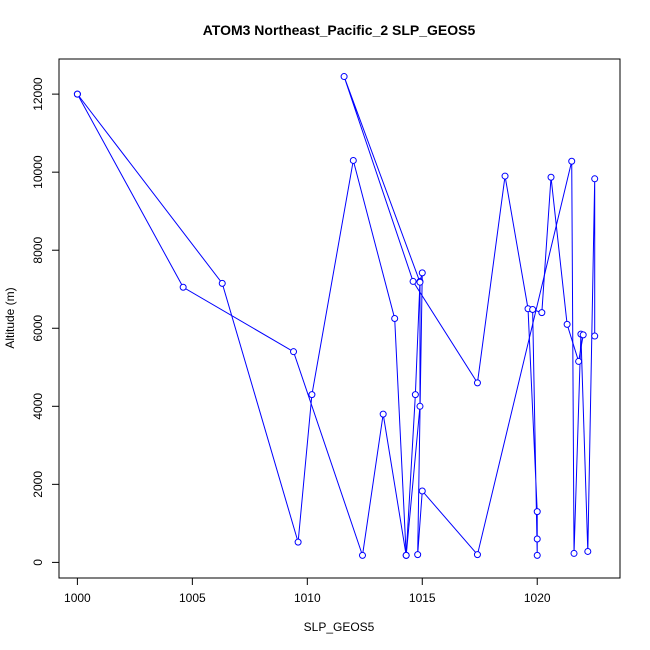  I want to click on x-axis: 1000 1005 1010 1015 1020, so click(307, 591).